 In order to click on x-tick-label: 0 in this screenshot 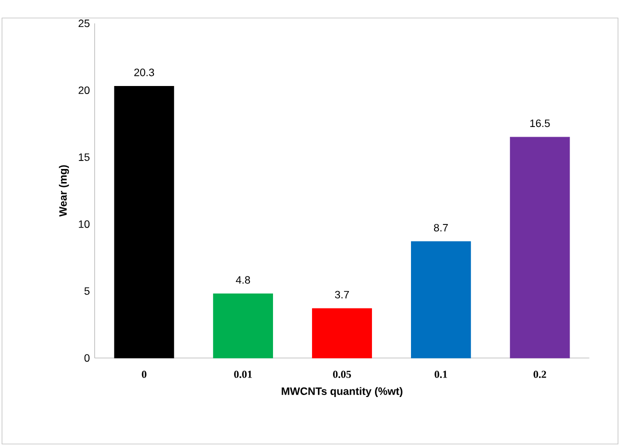, I will do `click(144, 374)`.